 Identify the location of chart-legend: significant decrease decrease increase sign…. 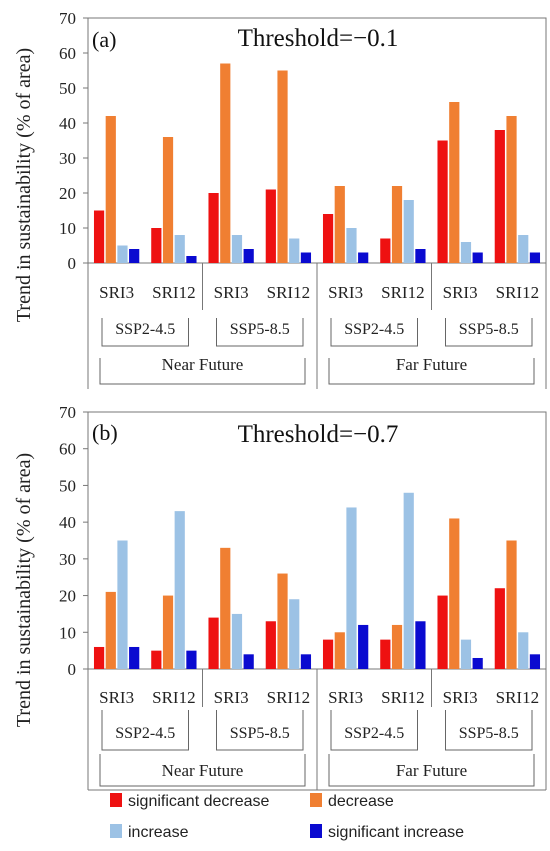
(287, 817).